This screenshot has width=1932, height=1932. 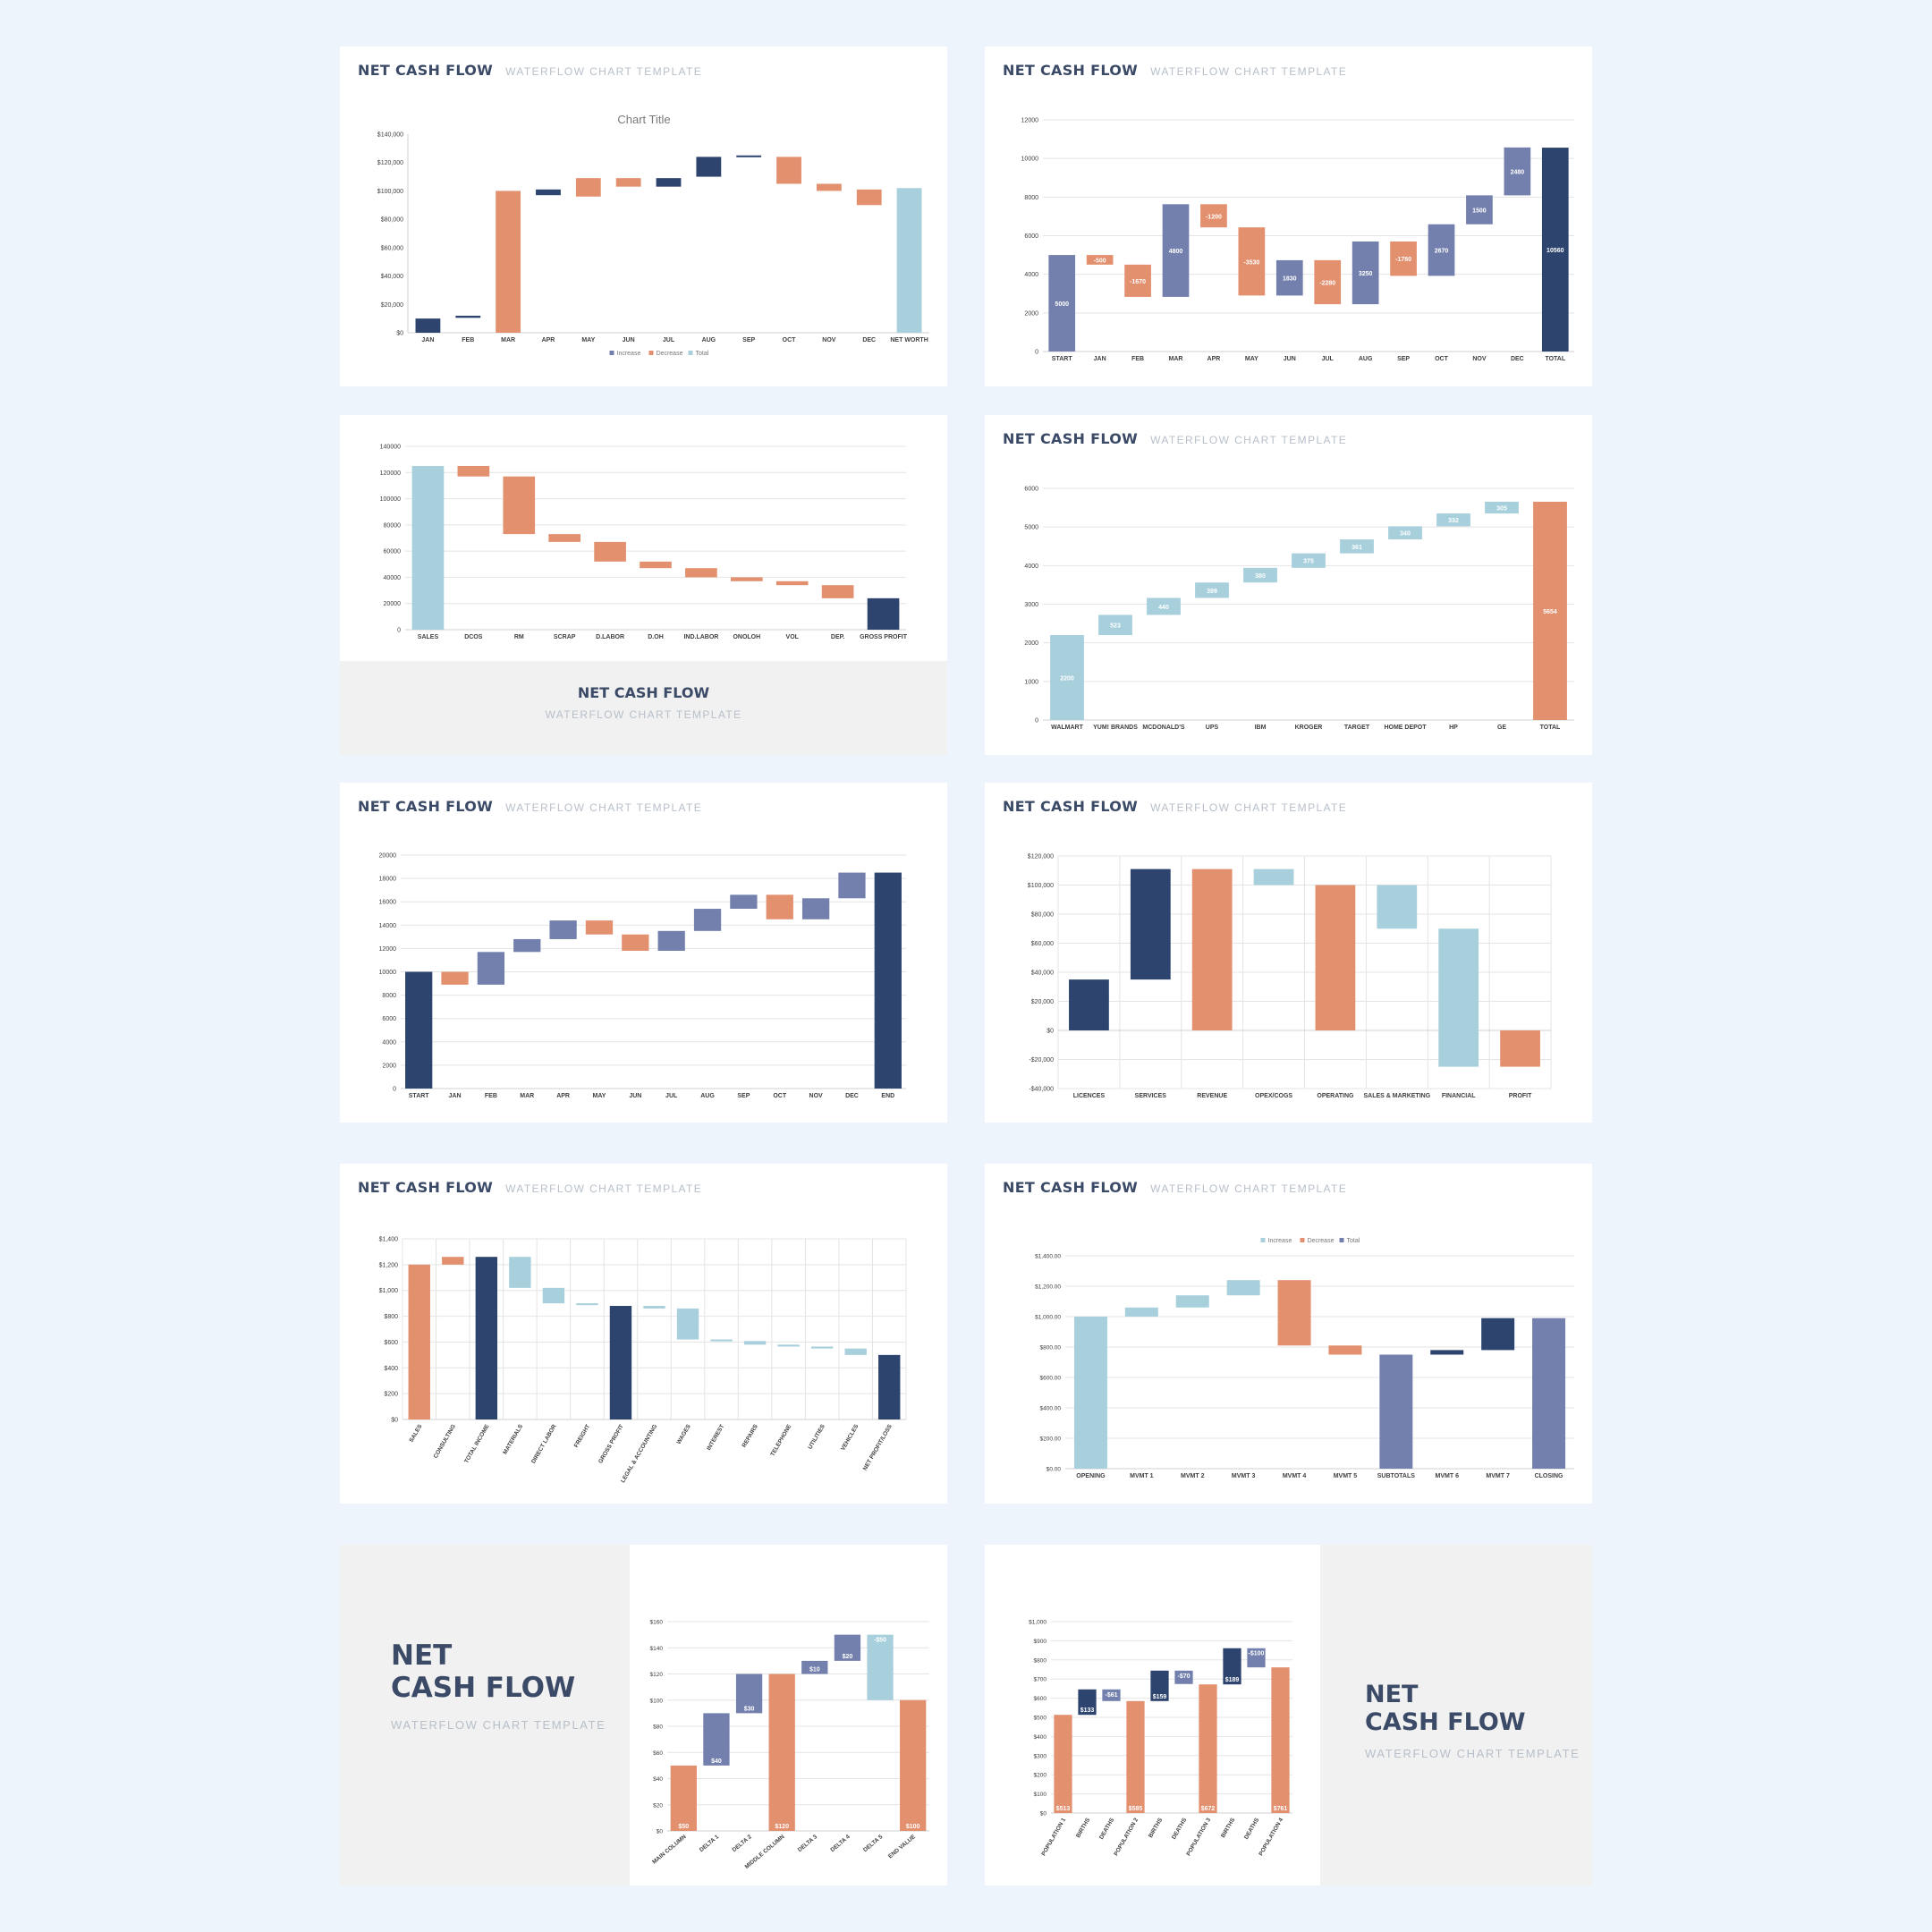 What do you see at coordinates (1083, 1828) in the screenshot?
I see `x-category-label: BIRTHS` at bounding box center [1083, 1828].